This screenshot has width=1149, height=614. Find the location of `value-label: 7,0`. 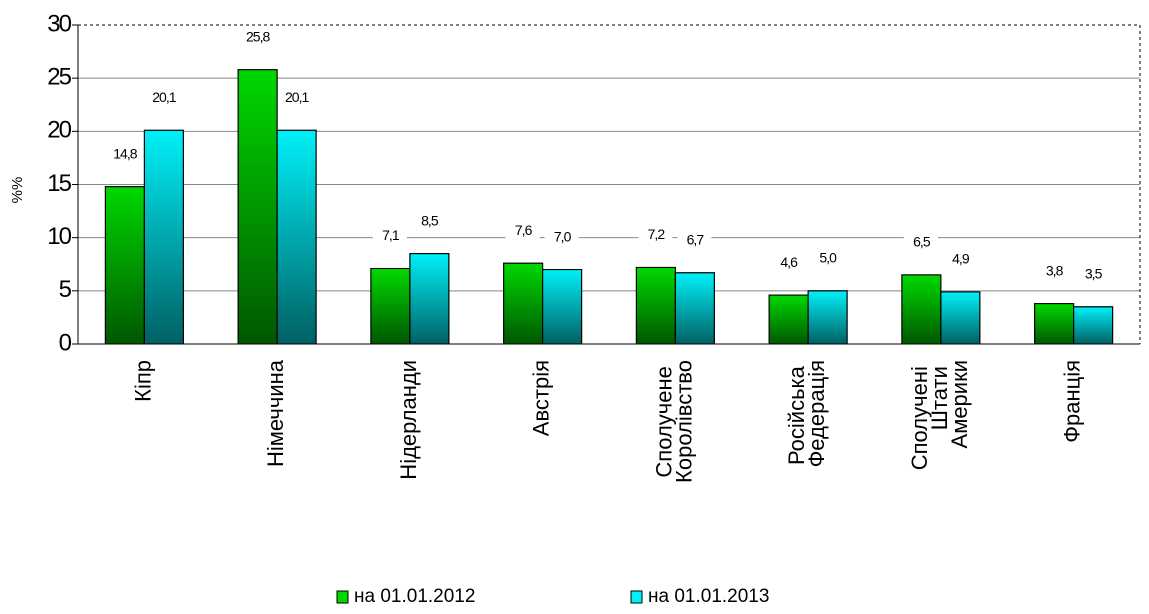

value-label: 7,0 is located at coordinates (563, 236).